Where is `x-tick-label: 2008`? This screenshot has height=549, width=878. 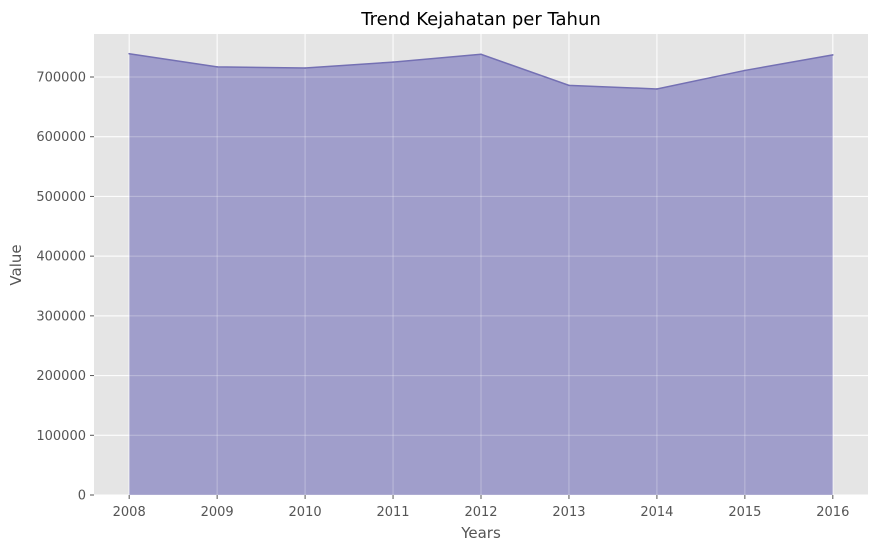 x-tick-label: 2008 is located at coordinates (129, 512).